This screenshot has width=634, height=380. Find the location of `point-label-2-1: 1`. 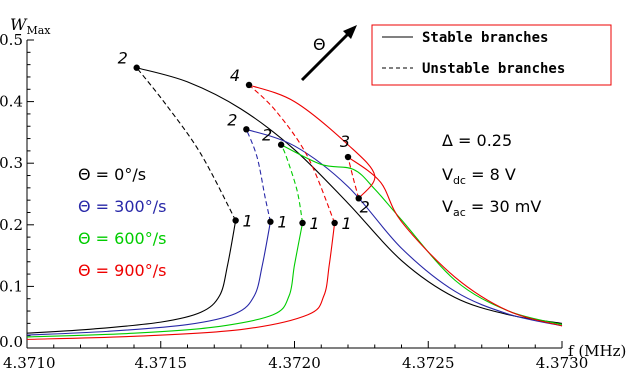

point-label-2-1: 1 is located at coordinates (314, 223).